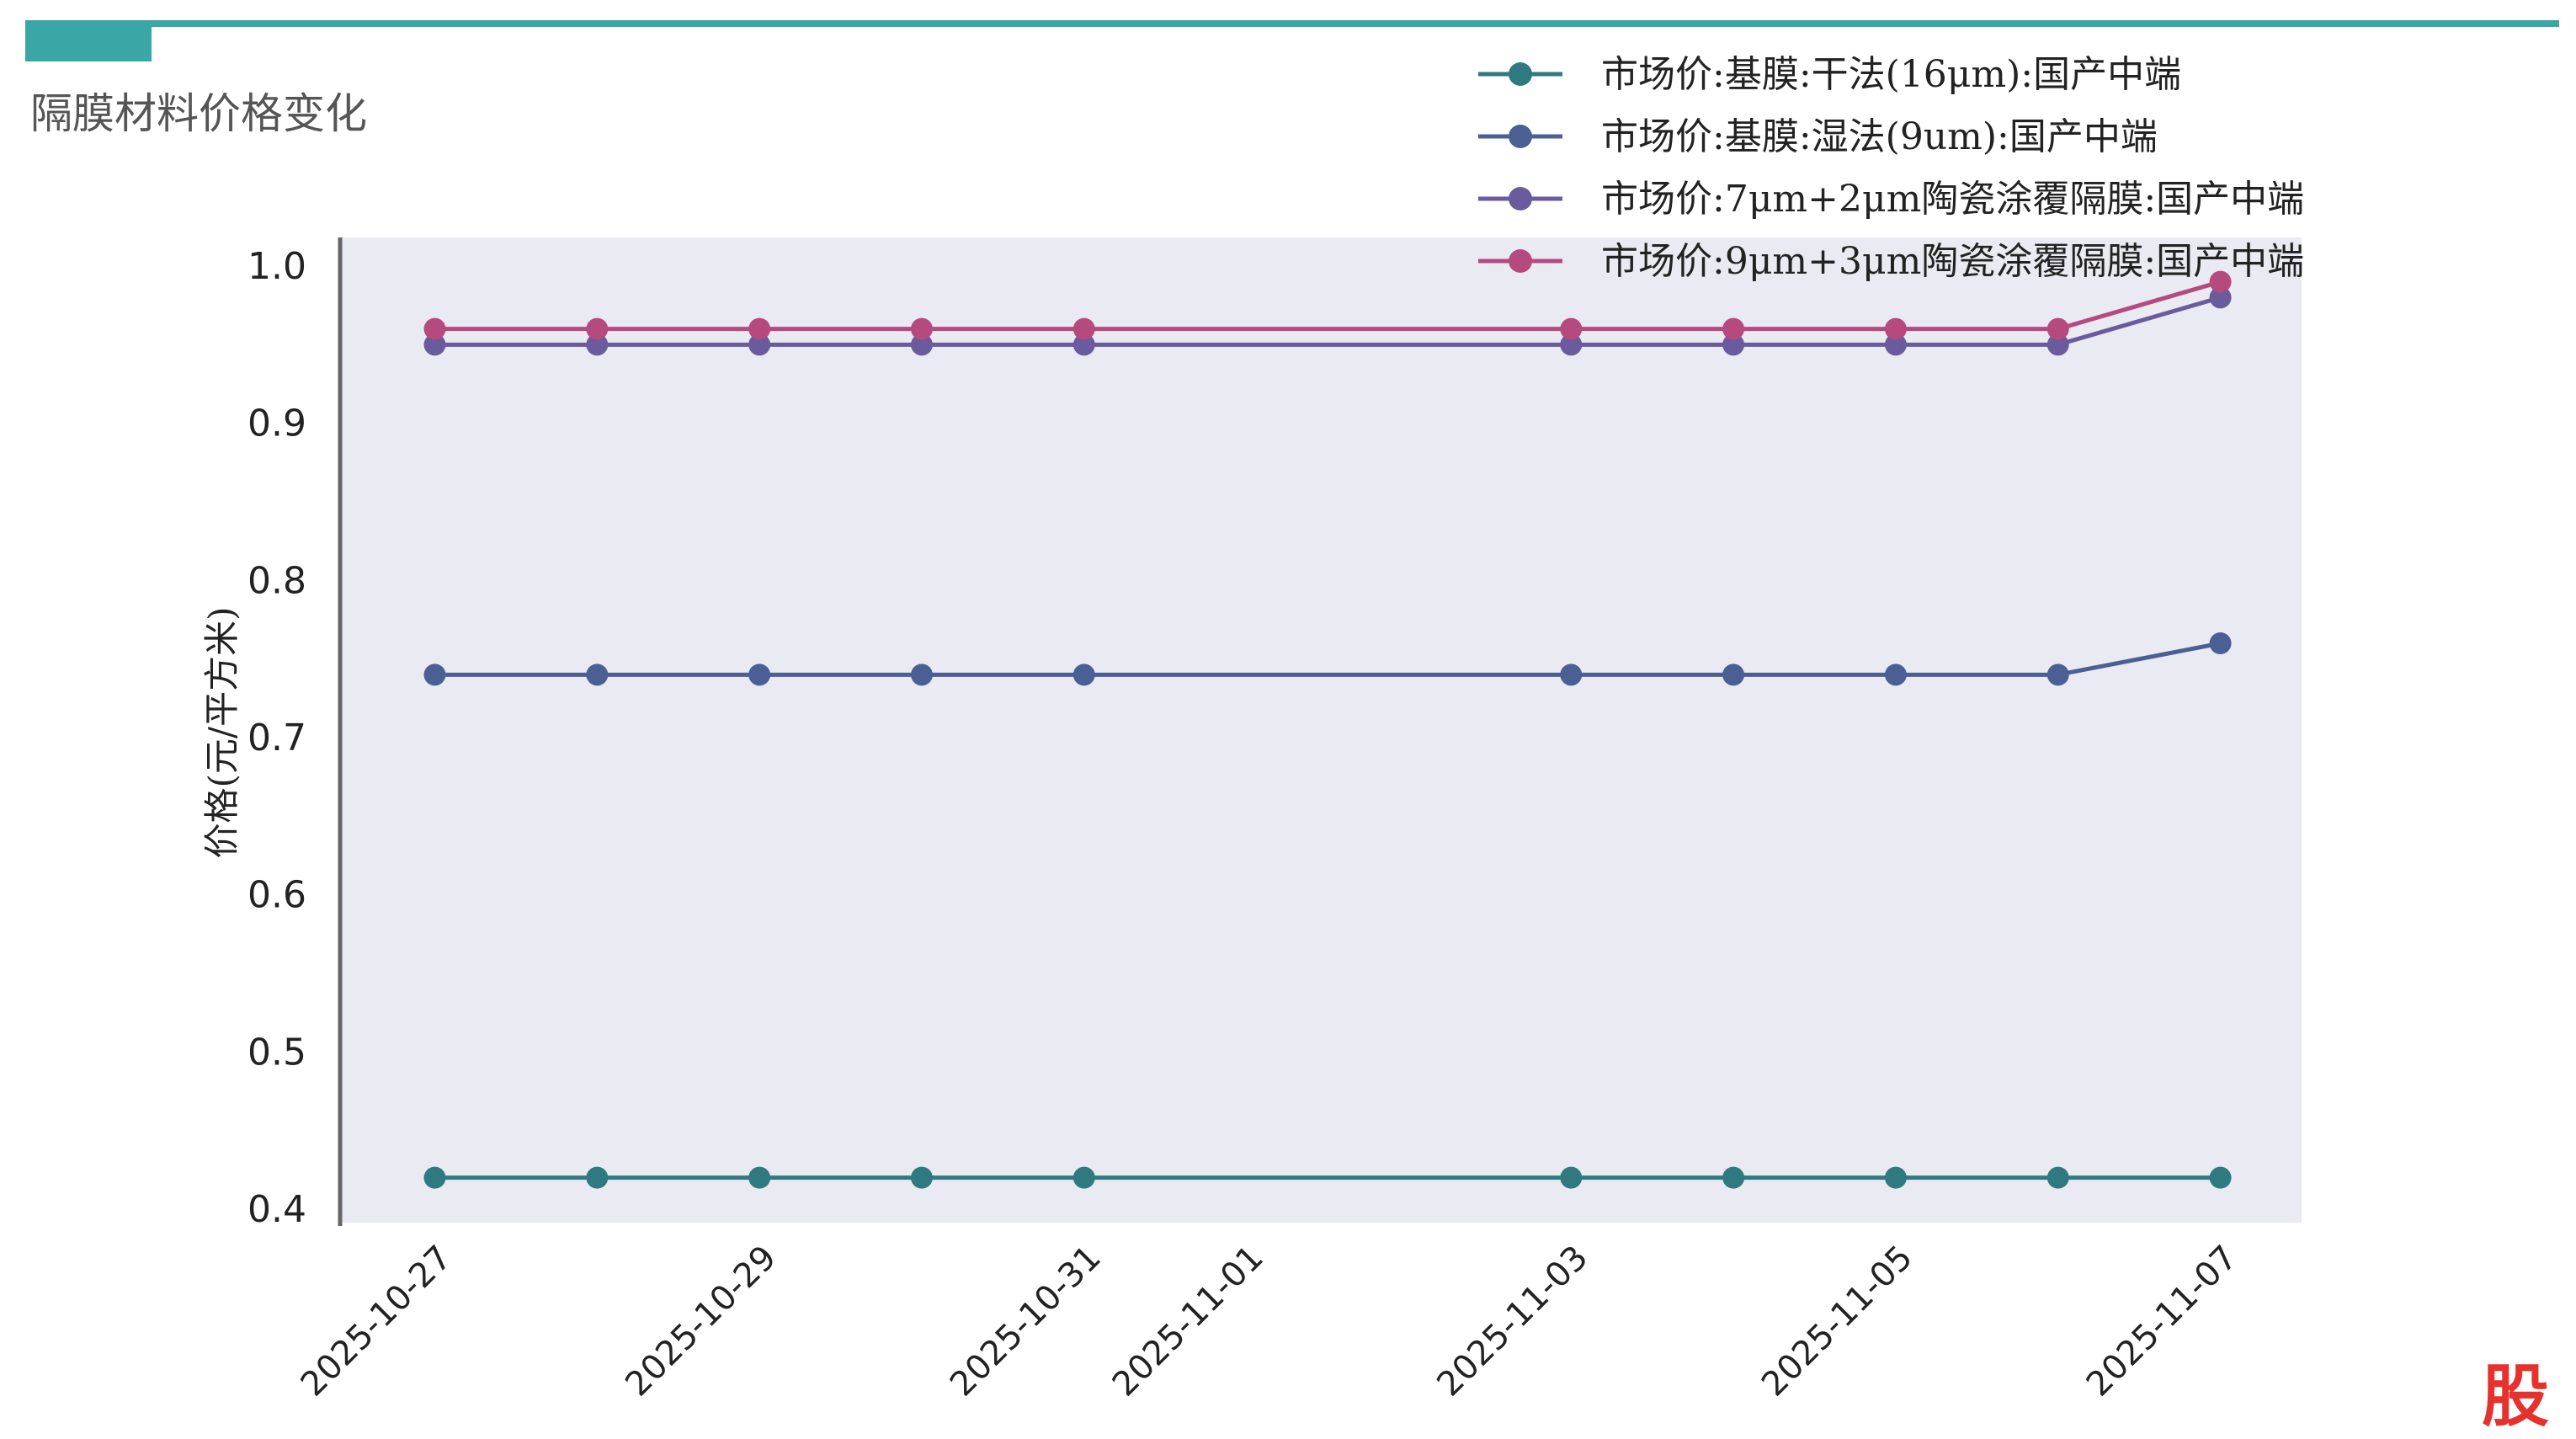  I want to click on watermark: 股, so click(2516, 1396).